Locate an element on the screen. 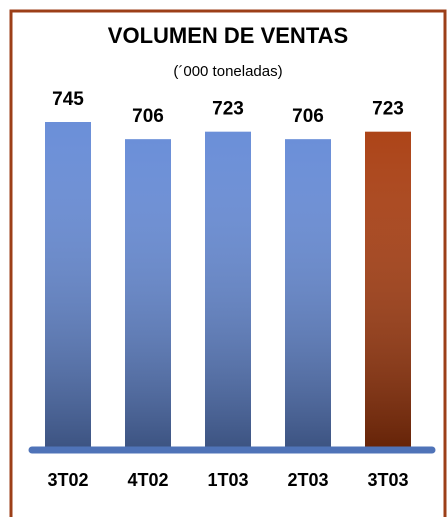 Image resolution: width=448 pixels, height=517 pixels. x-tick-label: 2T03 is located at coordinates (307, 480).